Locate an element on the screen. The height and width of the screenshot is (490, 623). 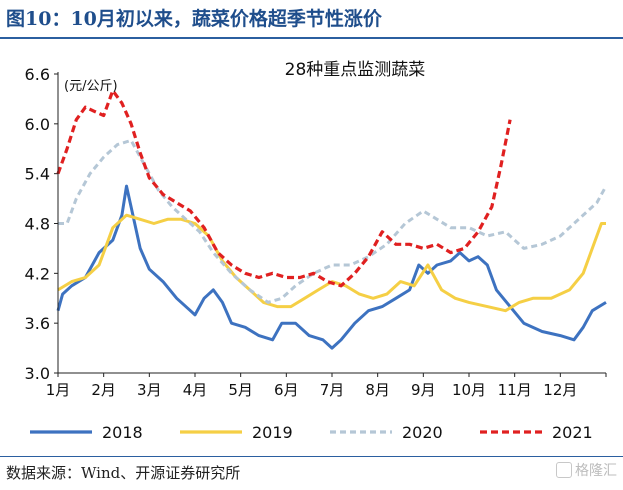
legend-label-2019: 2019 is located at coordinates (272, 432).